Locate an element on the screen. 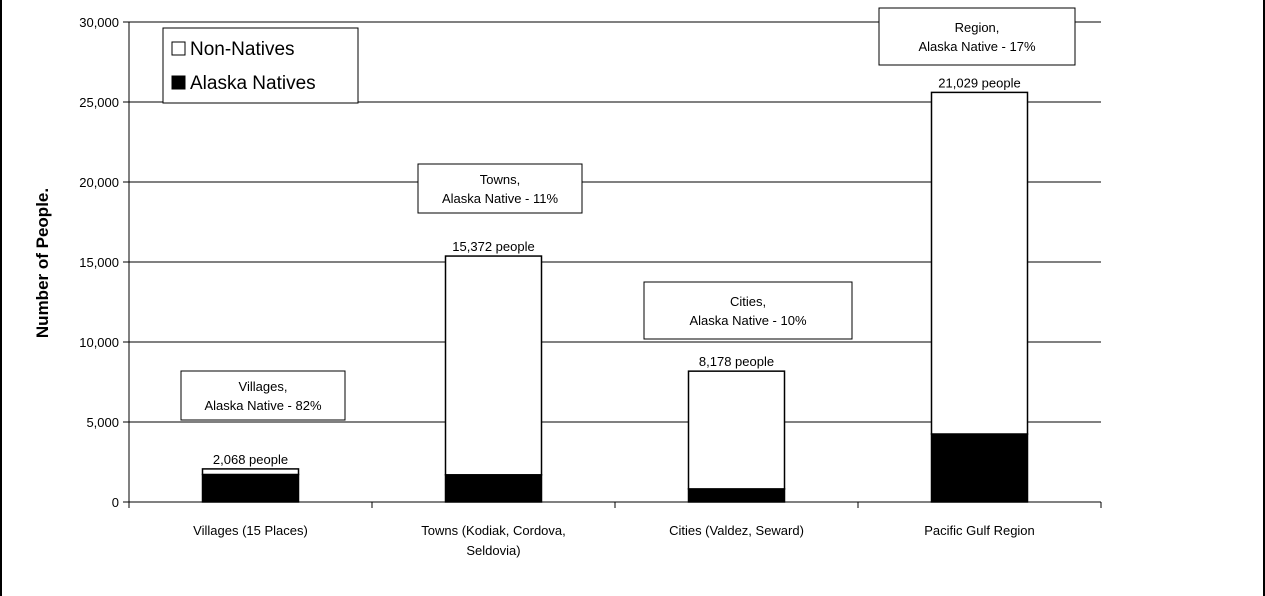 The image size is (1265, 596). data-label: 21,029 people is located at coordinates (979, 82).